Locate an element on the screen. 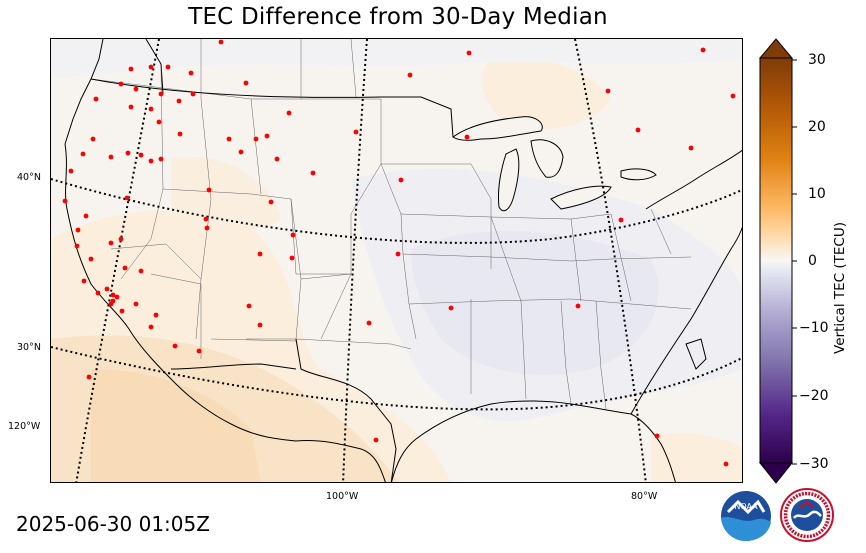  canada-provinces is located at coordinates (278, 69).